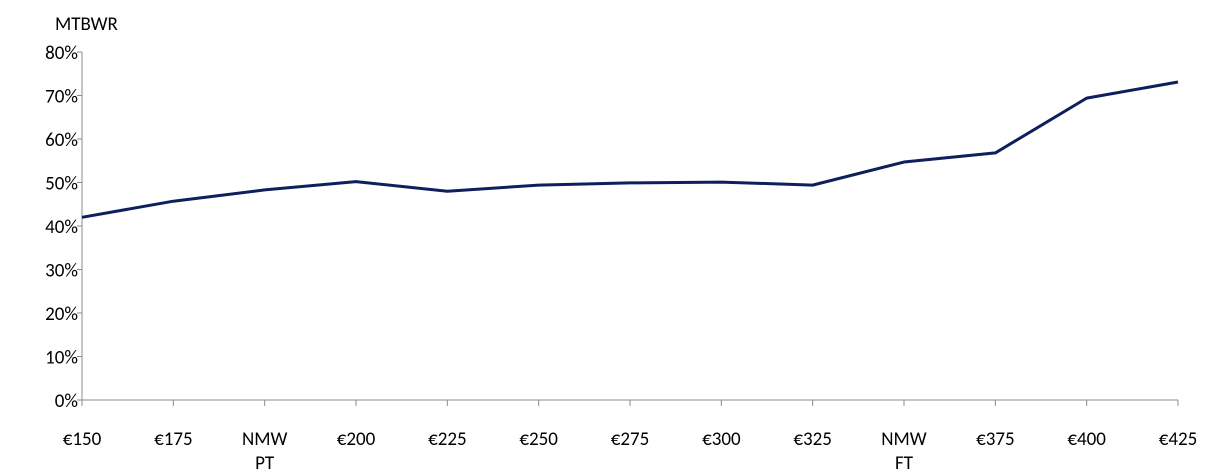  I want to click on y-tick-label: 60%, so click(61, 140).